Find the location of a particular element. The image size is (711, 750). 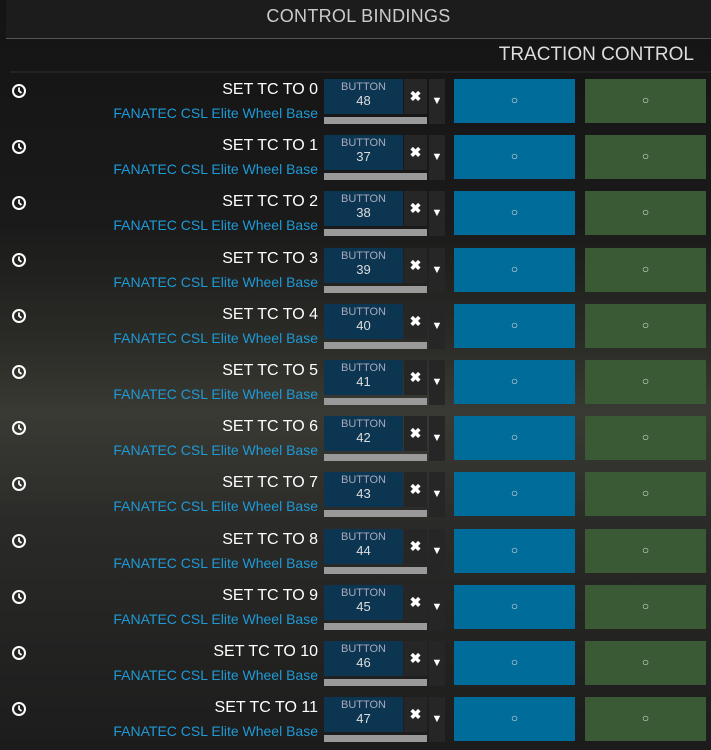

device-name: FANATEC CSL Elite Wheel Base is located at coordinates (215, 225).